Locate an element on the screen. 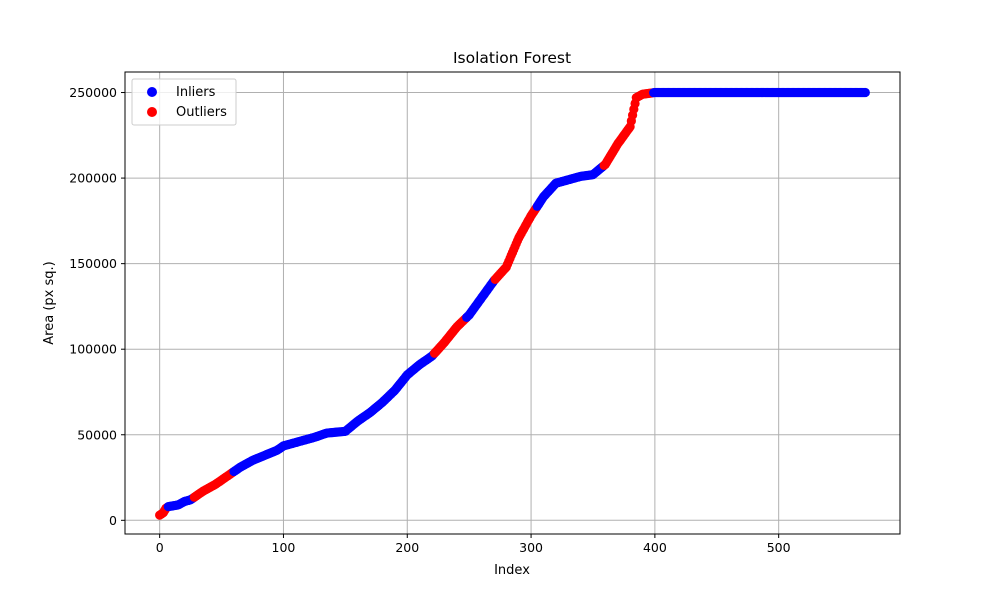 The height and width of the screenshot is (600, 1000). legend-marker-outliers is located at coordinates (152, 112).